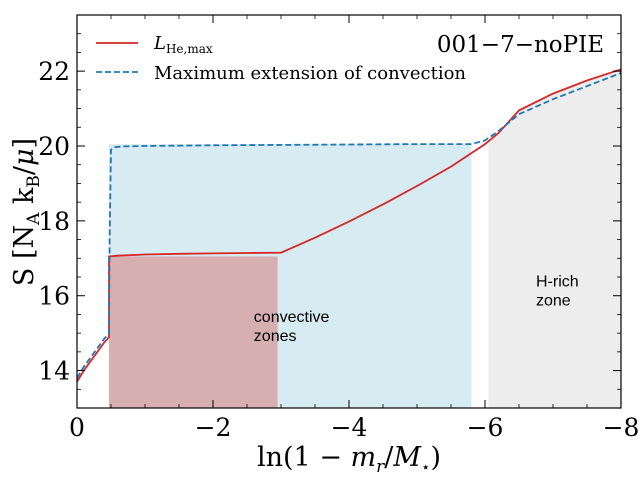  Describe the element at coordinates (213, 427) in the screenshot. I see `x-tick-label: −2` at that location.